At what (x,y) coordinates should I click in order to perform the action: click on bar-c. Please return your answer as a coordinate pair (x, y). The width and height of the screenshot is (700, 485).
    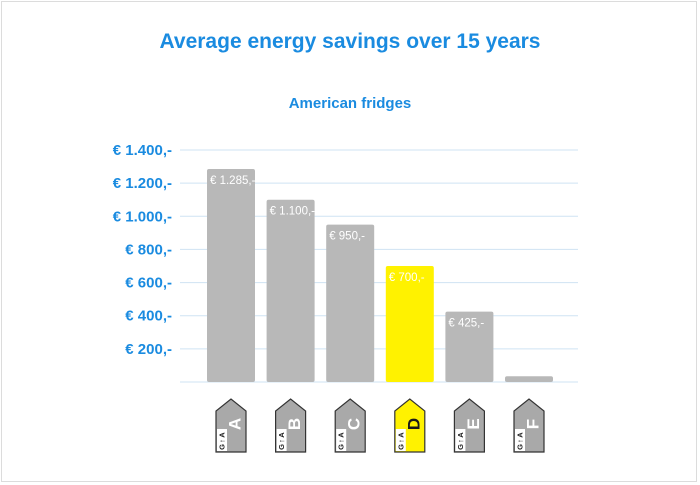
    Looking at the image, I should click on (350, 303).